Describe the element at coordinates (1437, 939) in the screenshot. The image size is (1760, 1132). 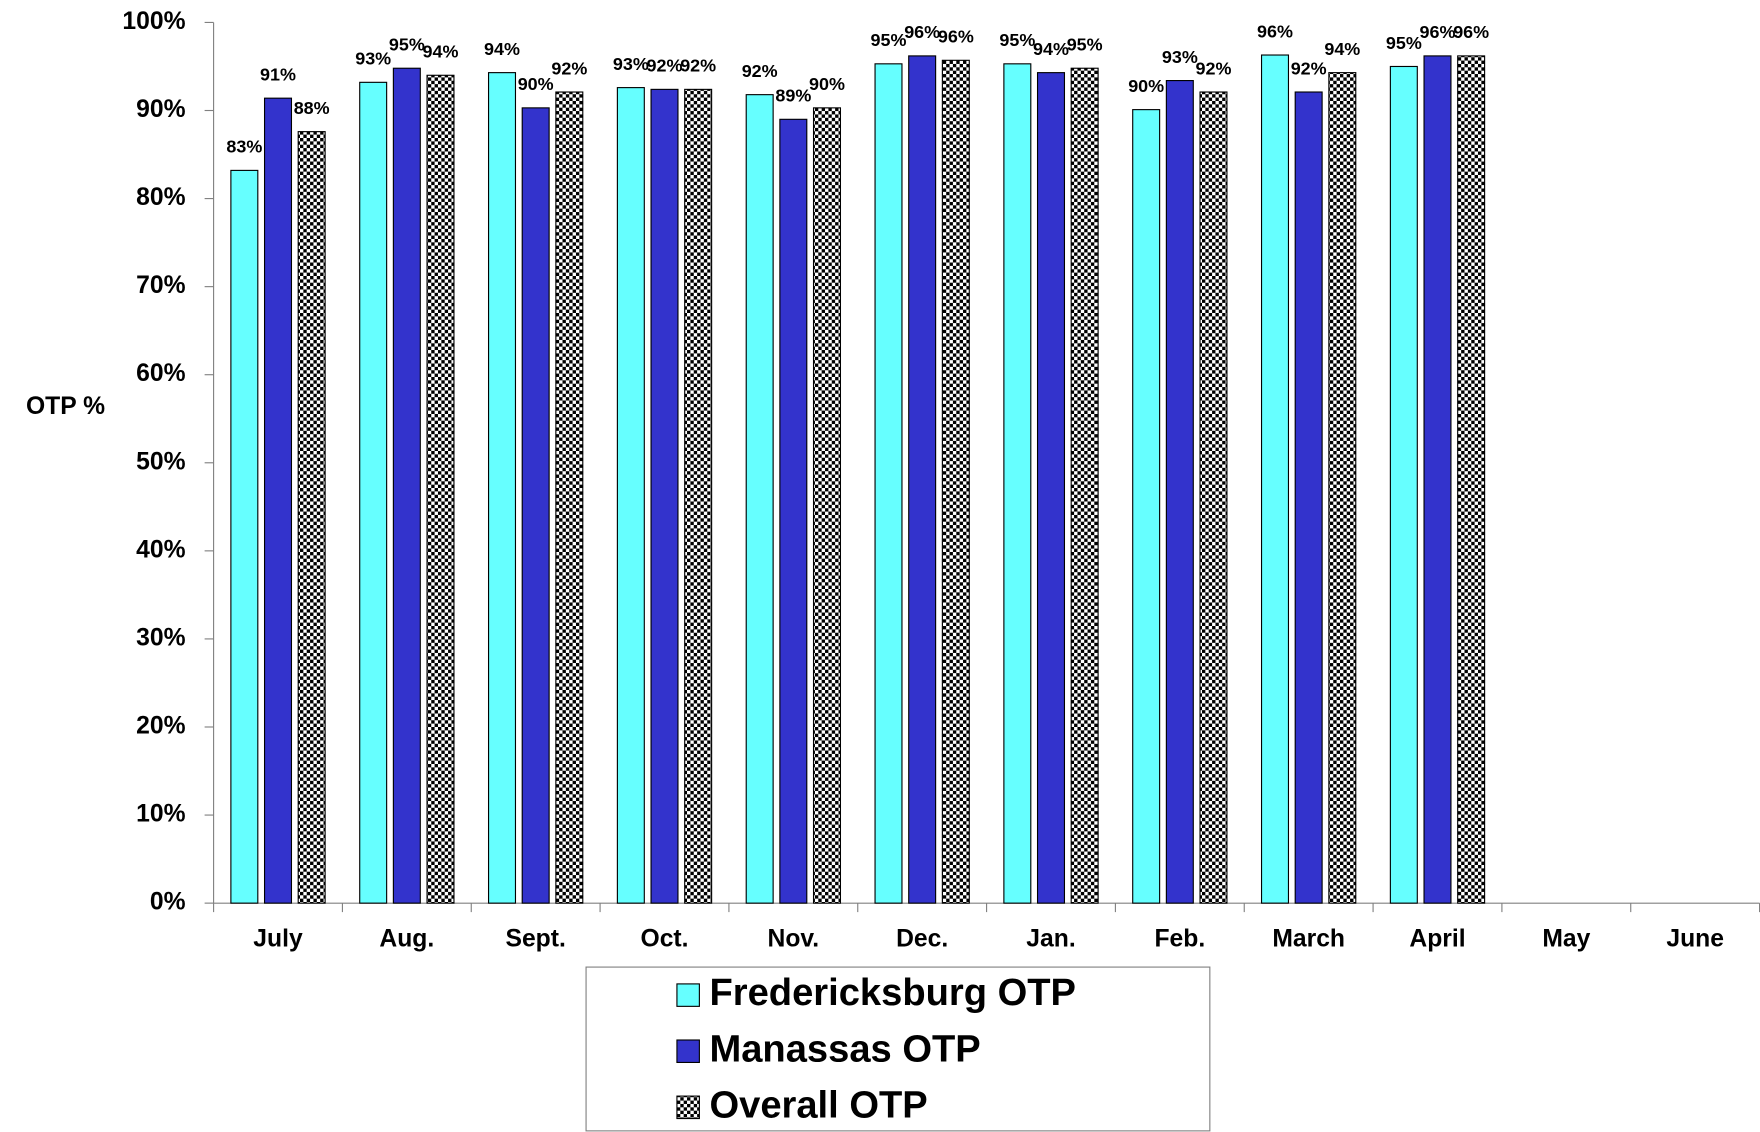
I see `x-tick-label: April` at that location.